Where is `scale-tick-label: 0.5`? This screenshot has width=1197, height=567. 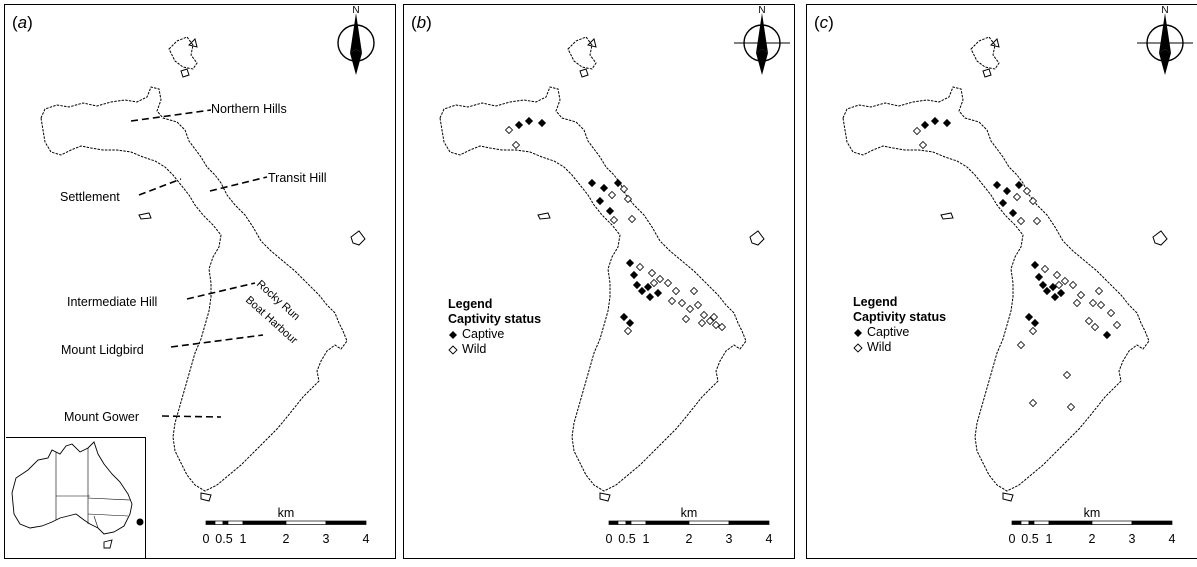
scale-tick-label: 0.5 is located at coordinates (223, 539).